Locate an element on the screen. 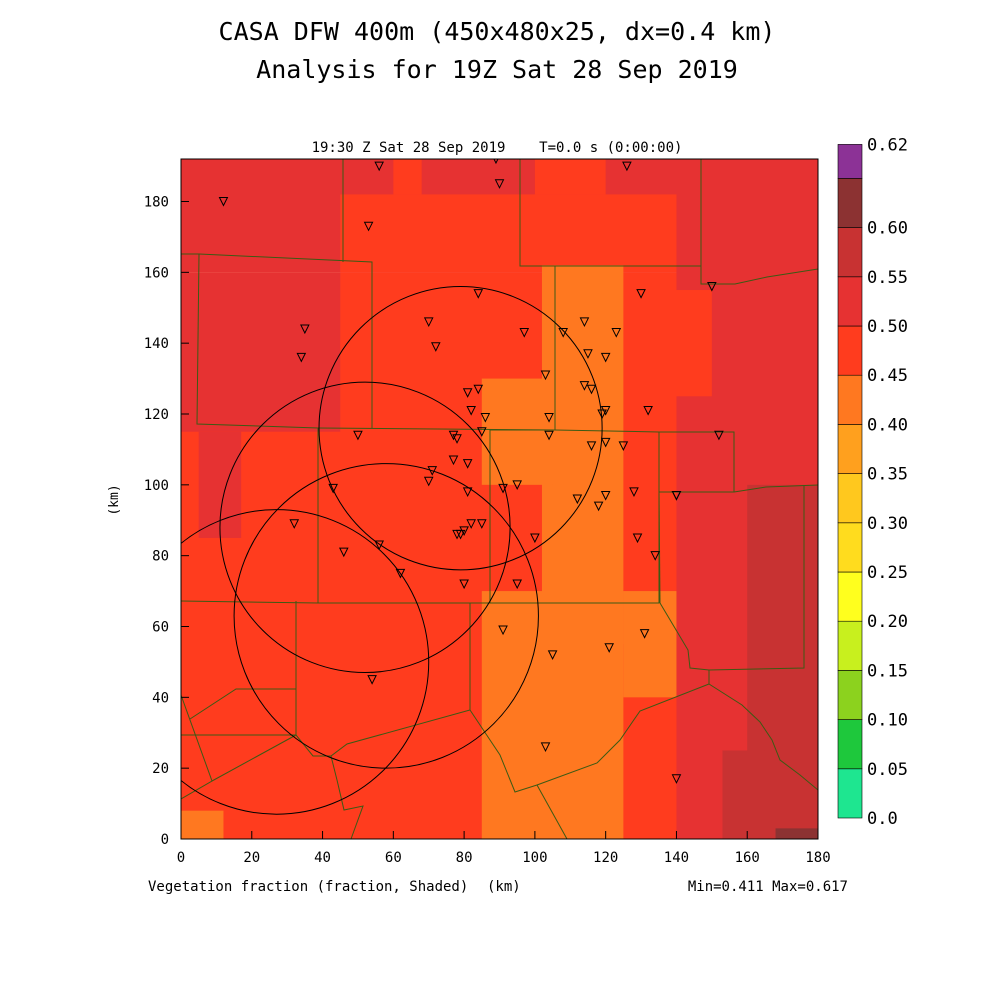 The image size is (1000, 1000). y-tick-label: 80 is located at coordinates (160, 557).